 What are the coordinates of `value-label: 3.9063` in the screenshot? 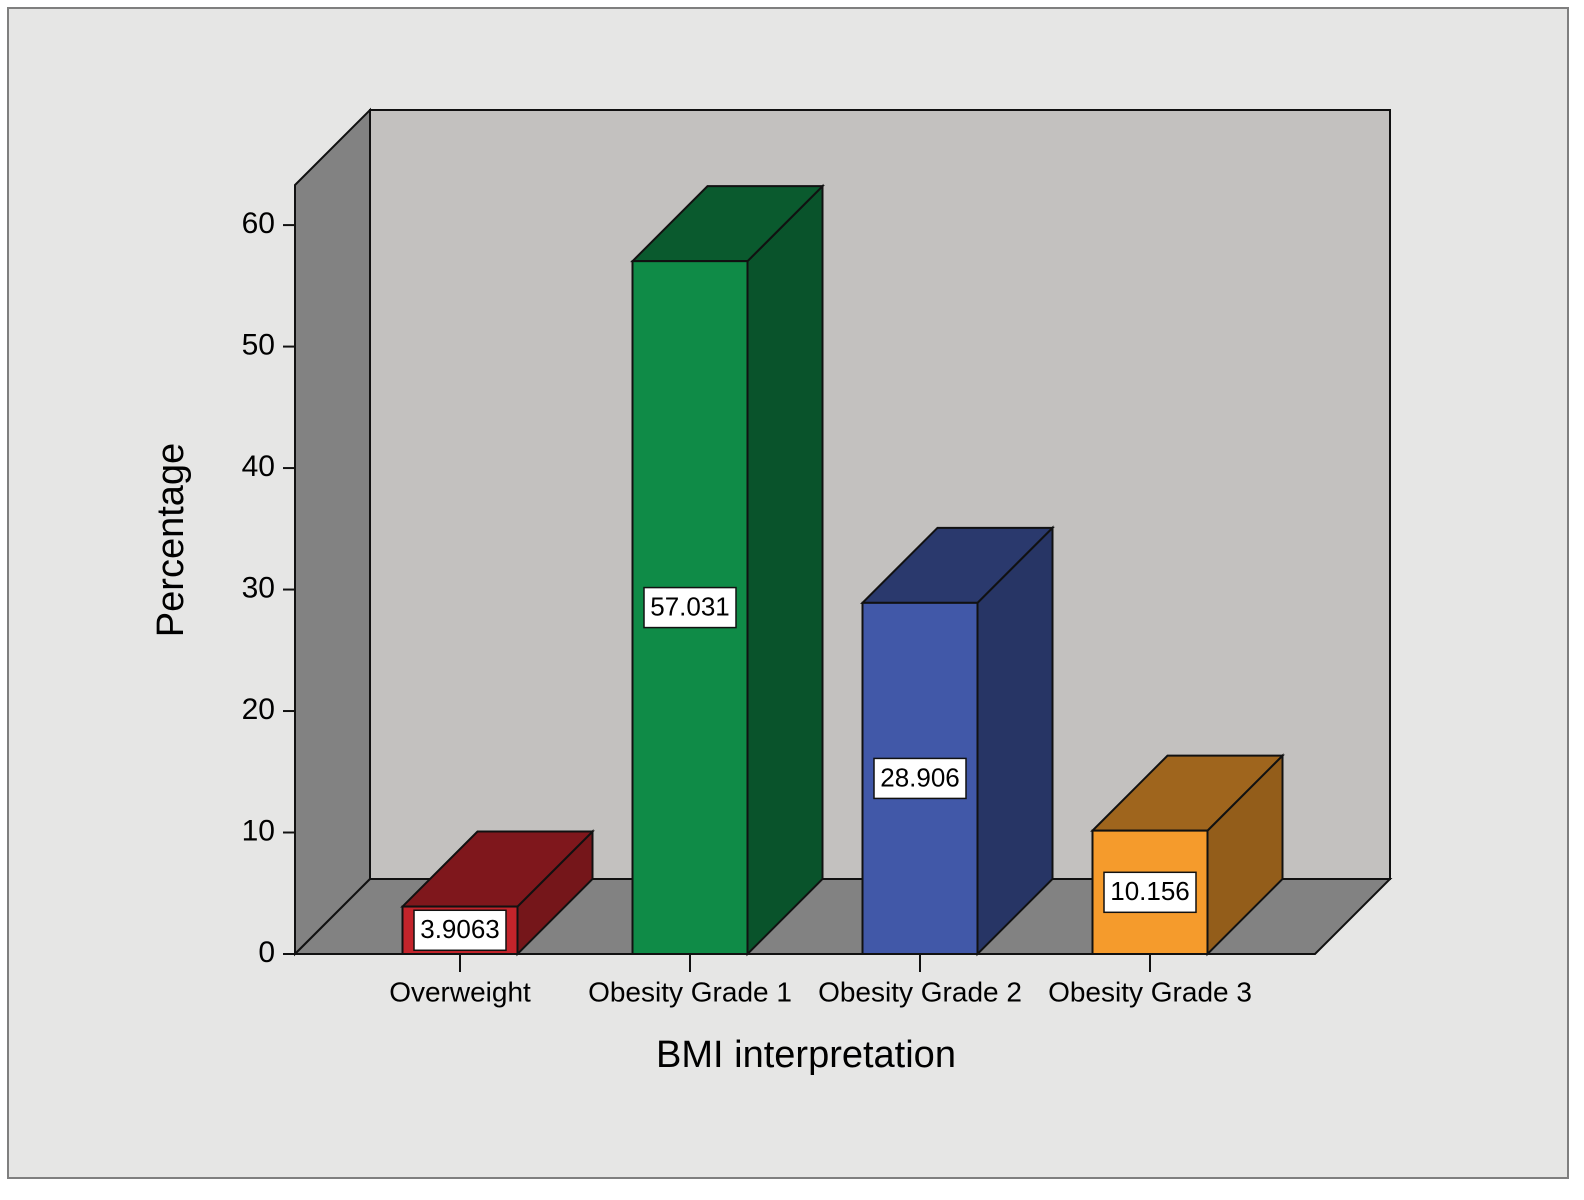 It's located at (460, 929).